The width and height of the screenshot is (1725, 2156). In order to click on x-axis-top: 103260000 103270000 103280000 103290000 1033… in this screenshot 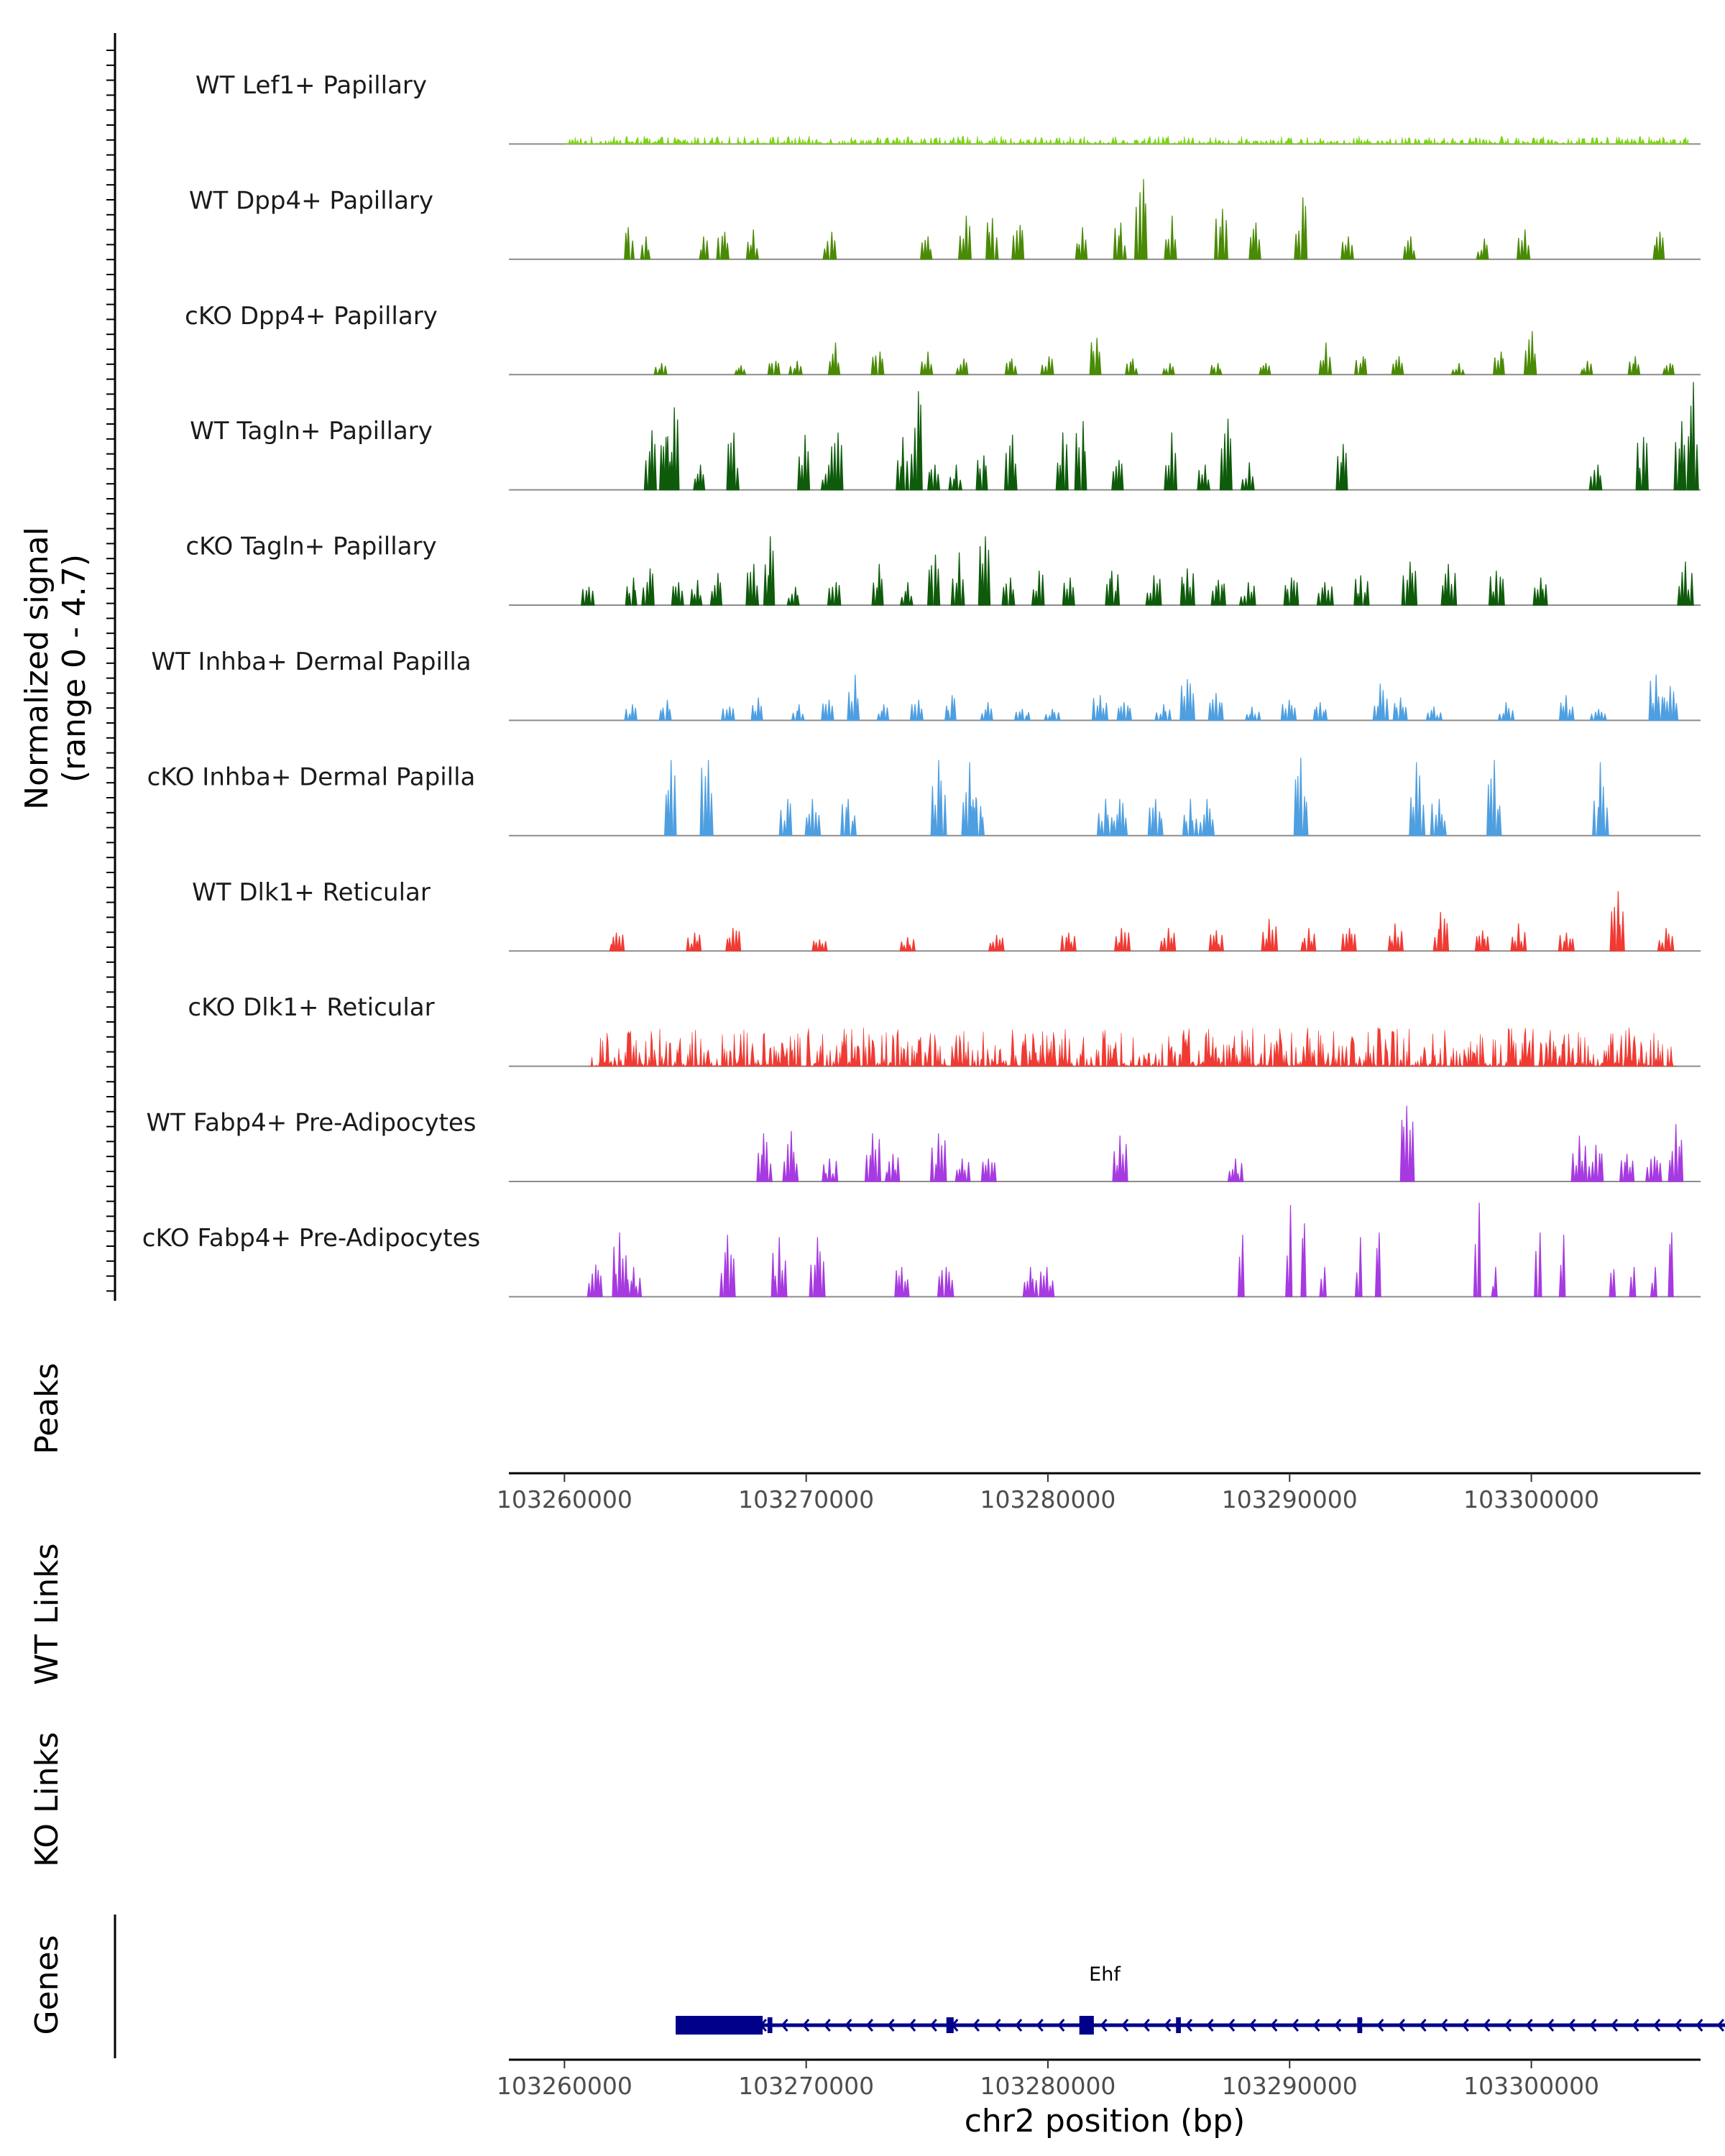, I will do `click(1048, 1493)`.